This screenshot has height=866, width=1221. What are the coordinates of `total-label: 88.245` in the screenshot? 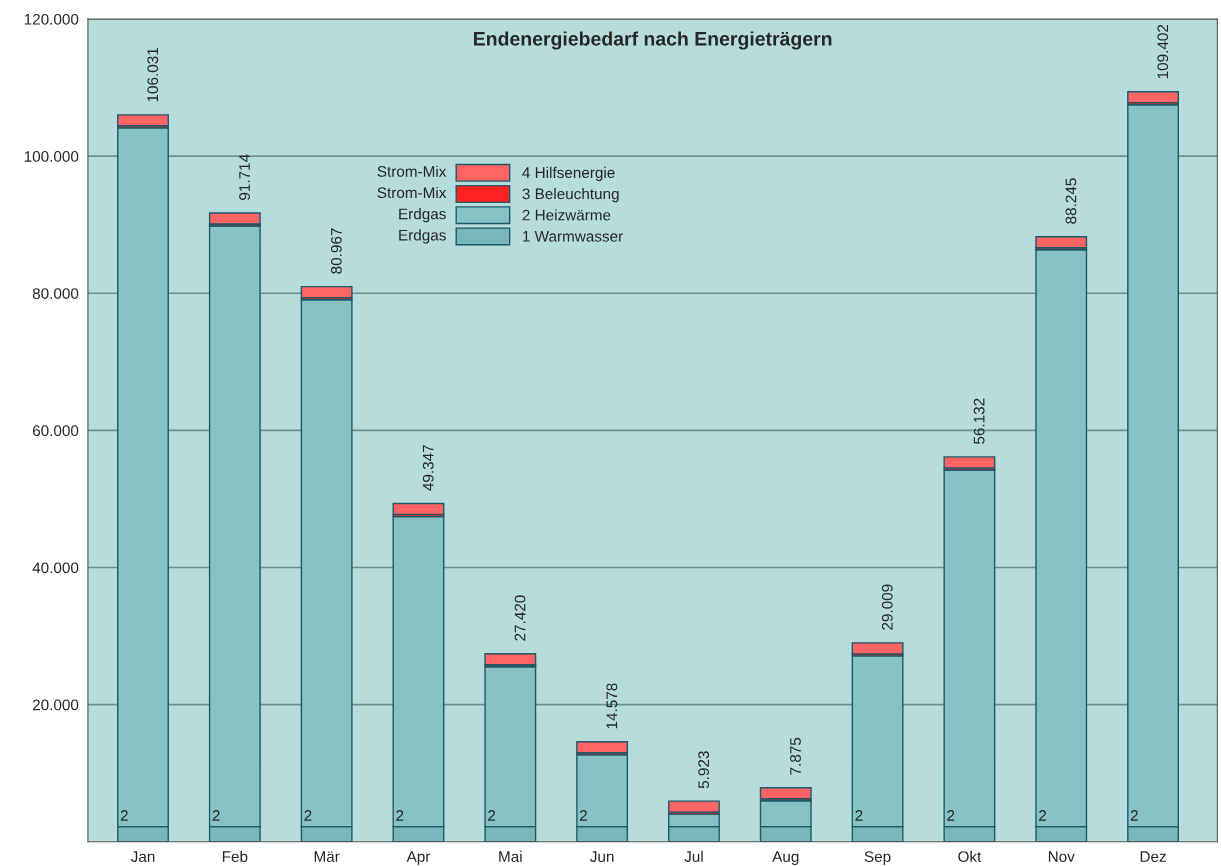 It's located at (1071, 201).